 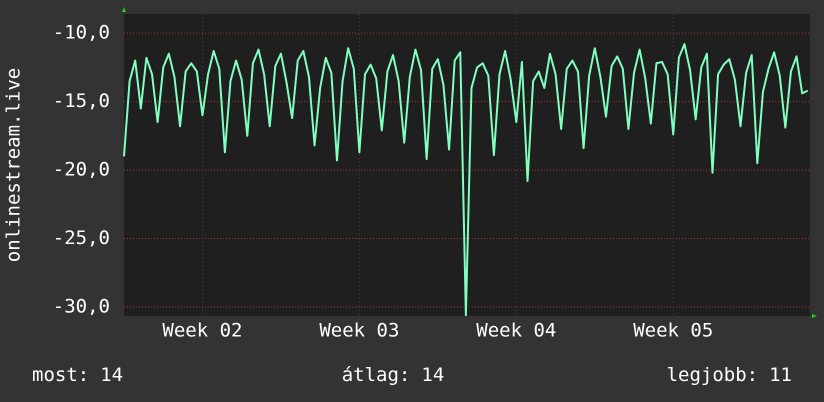 I want to click on x-tick-label: Week 05, so click(x=673, y=331).